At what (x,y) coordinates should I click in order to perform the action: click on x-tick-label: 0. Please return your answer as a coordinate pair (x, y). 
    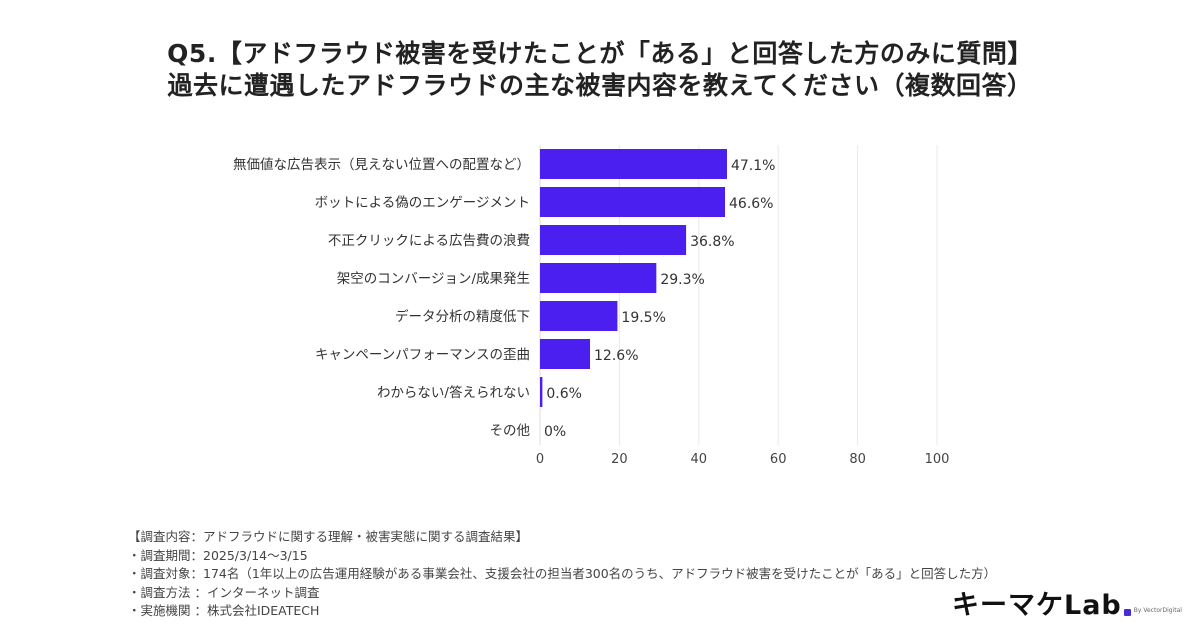
    Looking at the image, I should click on (540, 459).